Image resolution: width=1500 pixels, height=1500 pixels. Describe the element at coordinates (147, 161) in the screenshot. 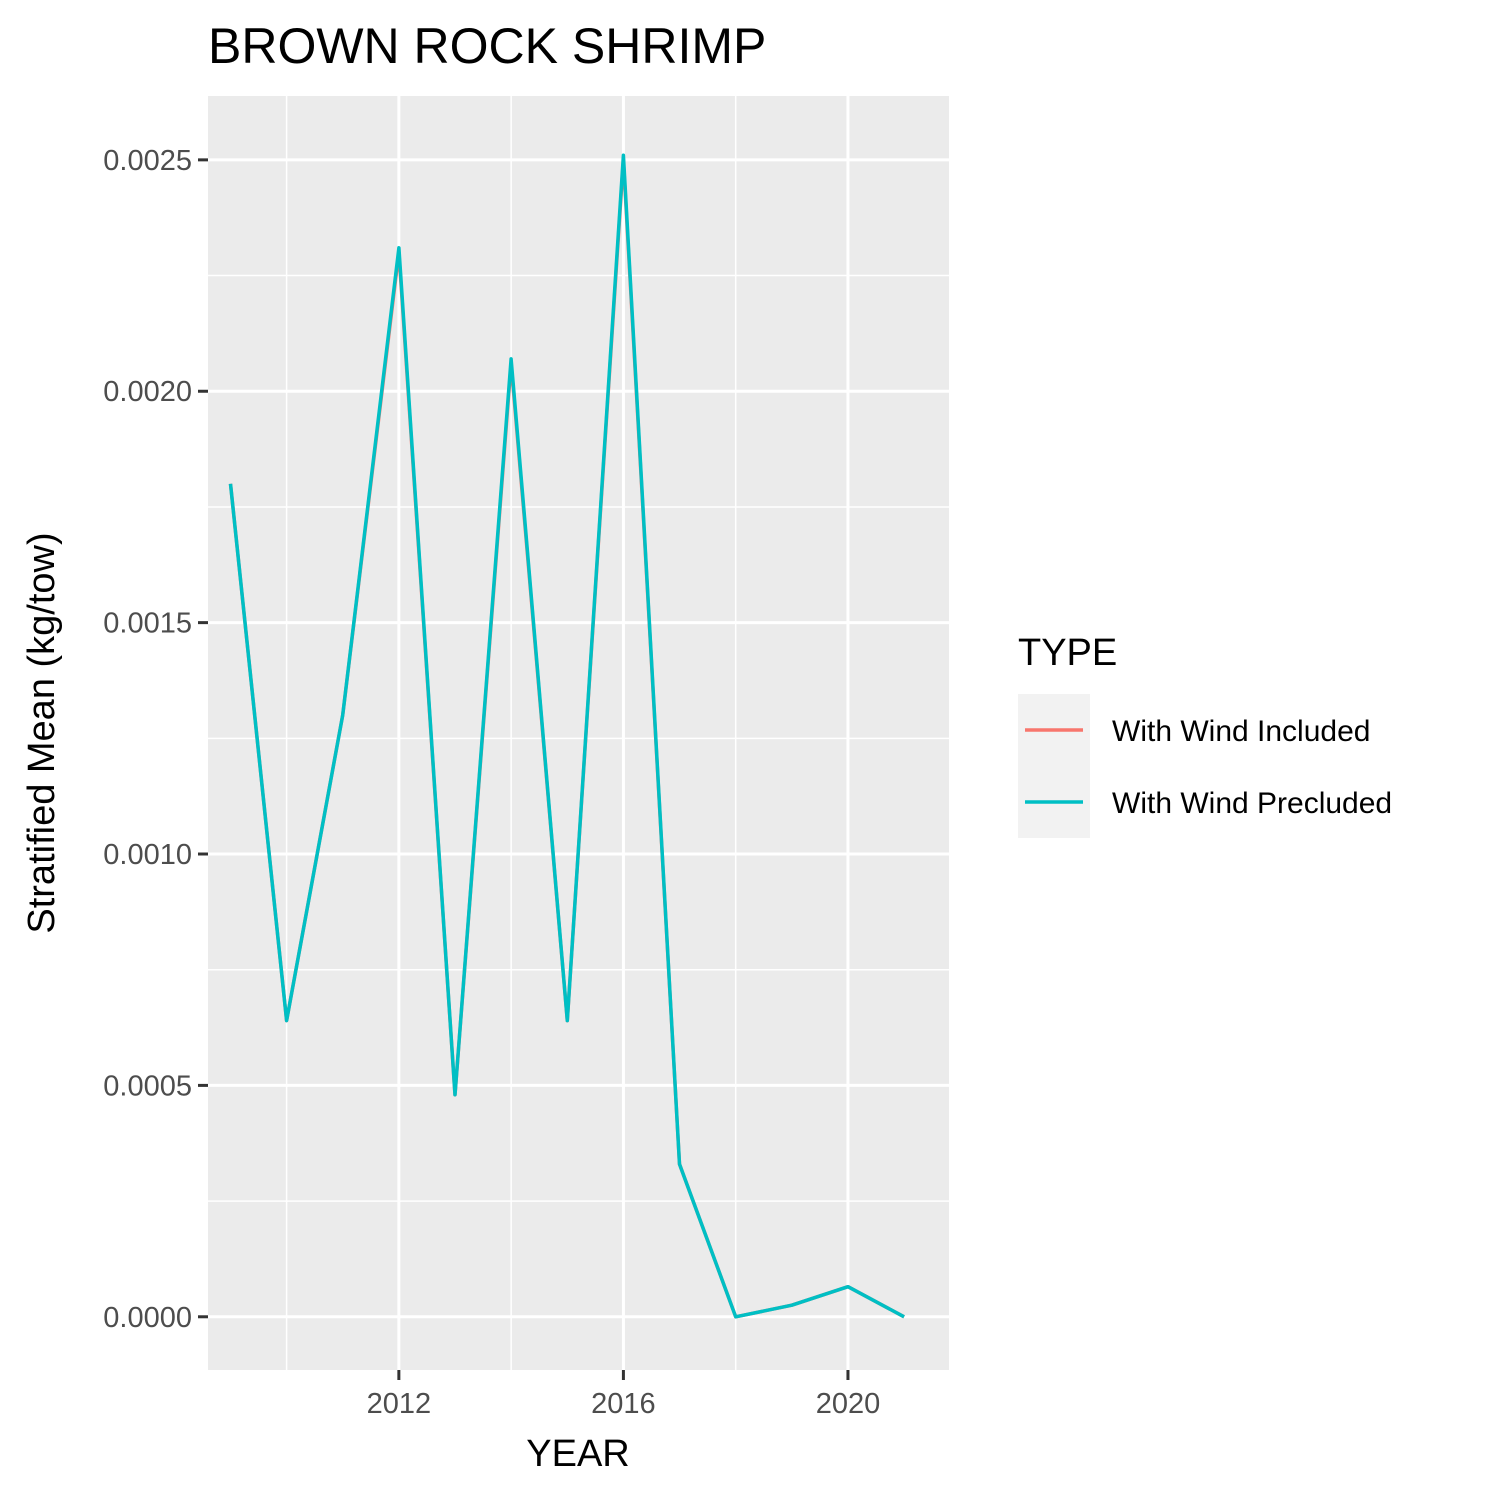

I see `y-tick-label: 0.0025` at that location.